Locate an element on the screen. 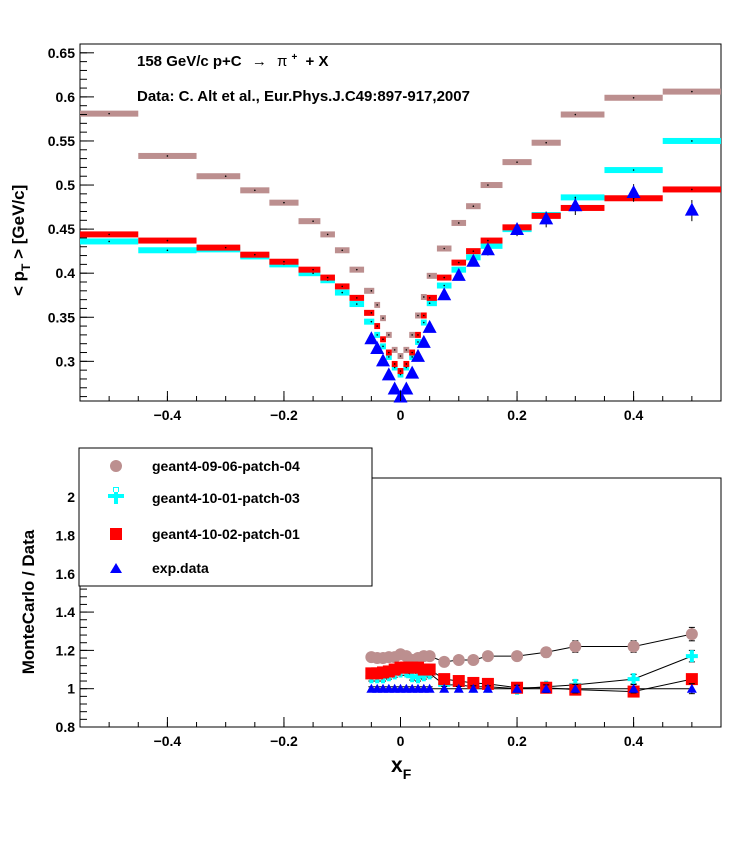 Image resolution: width=747 pixels, height=843 pixels. top-y-axis-label: < pT > [GeV/c] is located at coordinates (21, 240).